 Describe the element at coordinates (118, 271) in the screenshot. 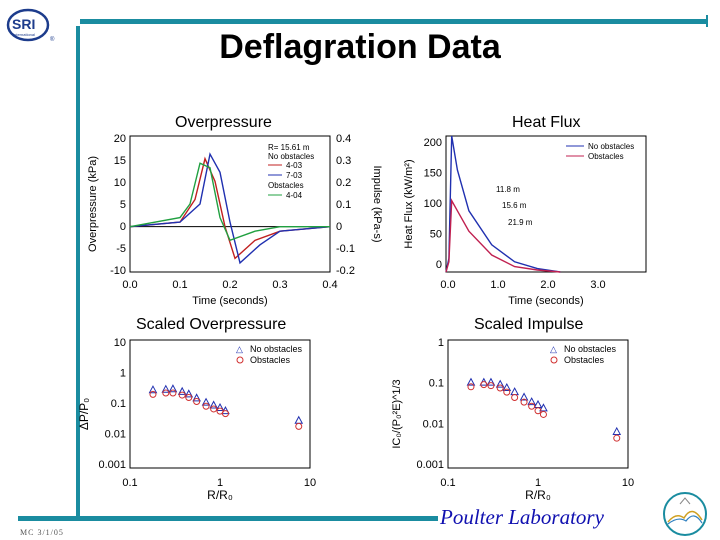

I see `op-ytick-tick-6: -10` at that location.